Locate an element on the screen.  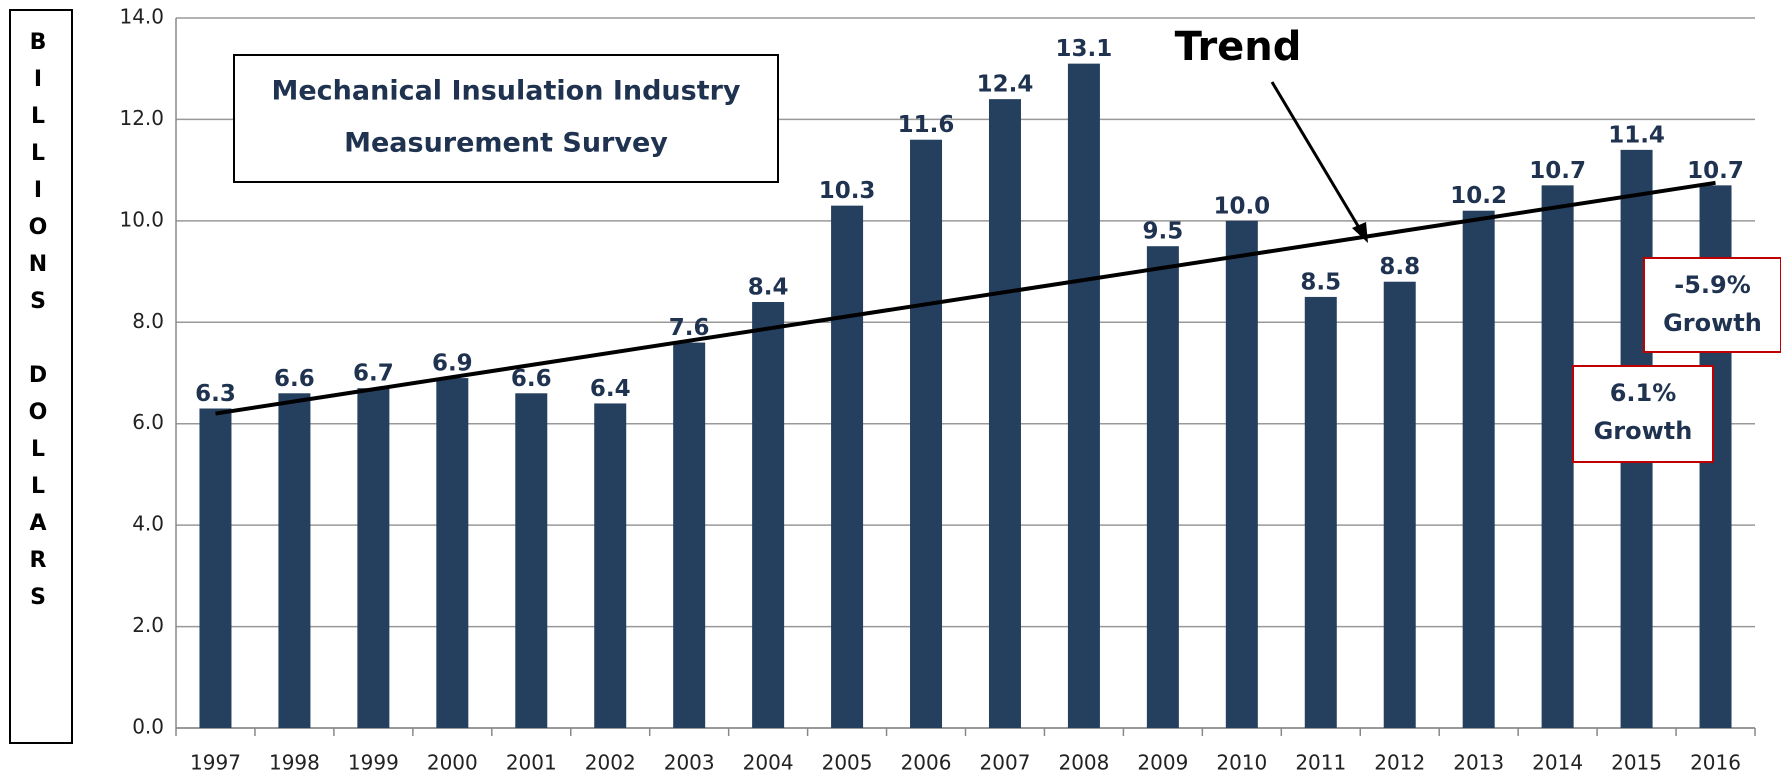
y-tick-label: 2.0 is located at coordinates (148, 625).